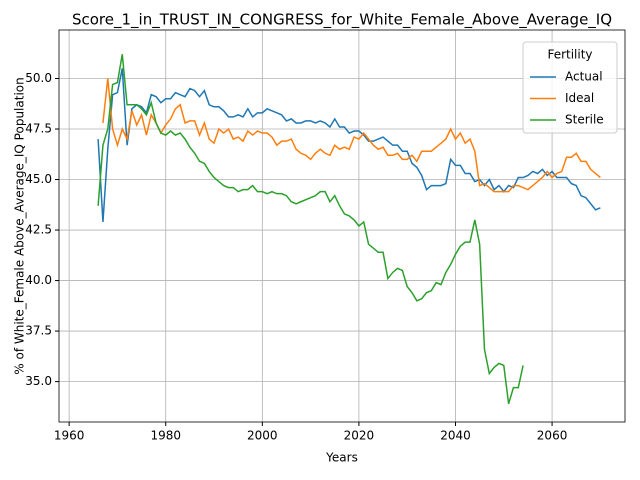 The height and width of the screenshot is (480, 640). What do you see at coordinates (584, 120) in the screenshot?
I see `legend-label: Sterile` at bounding box center [584, 120].